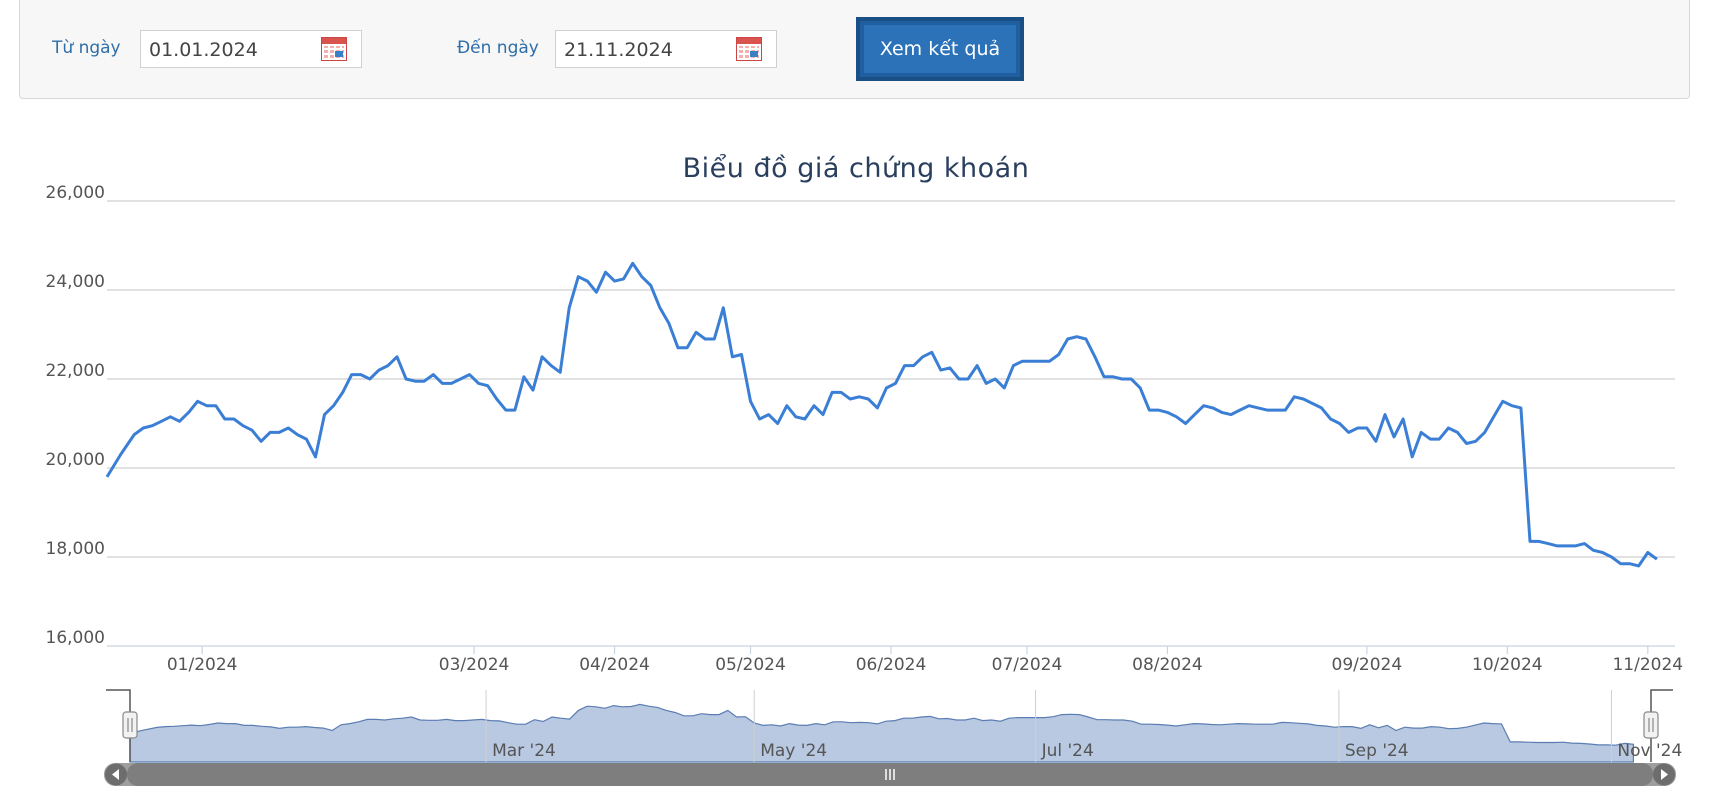 The height and width of the screenshot is (786, 1719). What do you see at coordinates (75, 415) in the screenshot?
I see `y-axis: 16,000 18,000 20,000 22,000 24,000 26,000` at bounding box center [75, 415].